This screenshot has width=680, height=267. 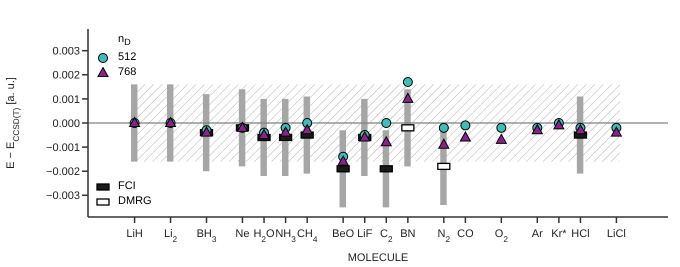 I want to click on legend-label: FCI, so click(x=127, y=186).